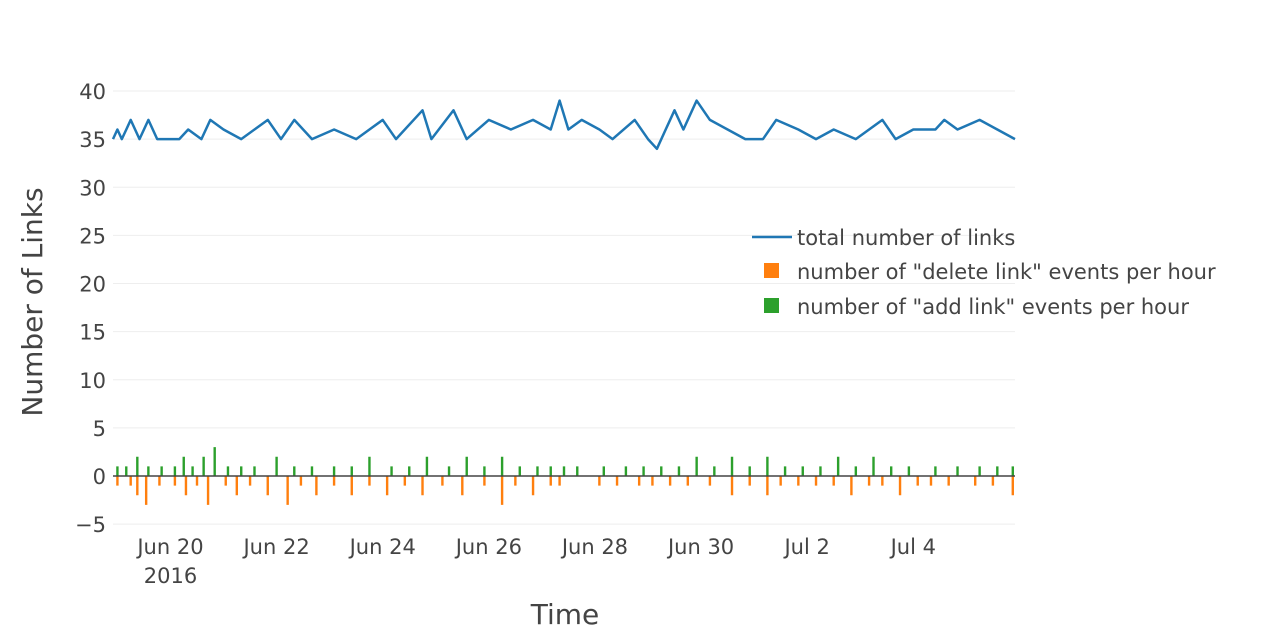 The image size is (1275, 642). Describe the element at coordinates (99, 429) in the screenshot. I see `y-tick-label: 5` at that location.